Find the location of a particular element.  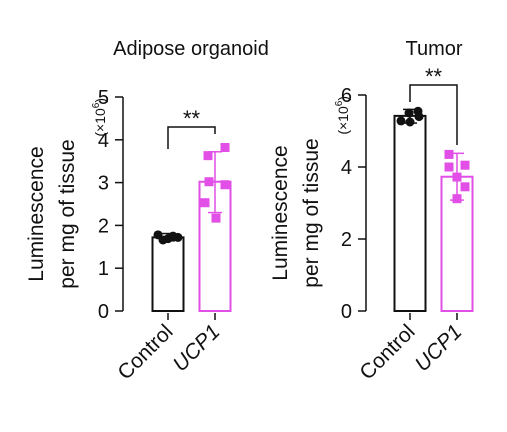

y-tick-label: 1 is located at coordinates (103, 269).